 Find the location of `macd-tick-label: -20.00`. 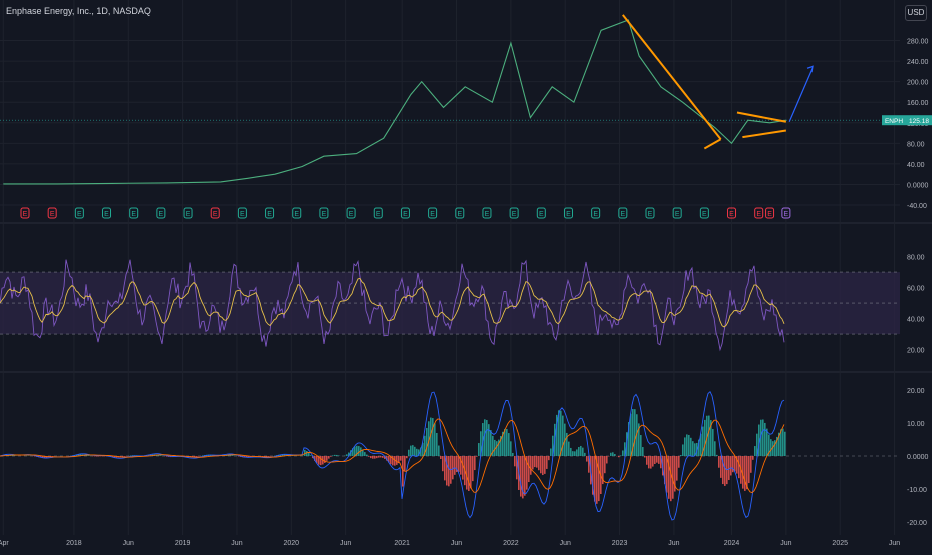

macd-tick-label: -20.00 is located at coordinates (917, 523).